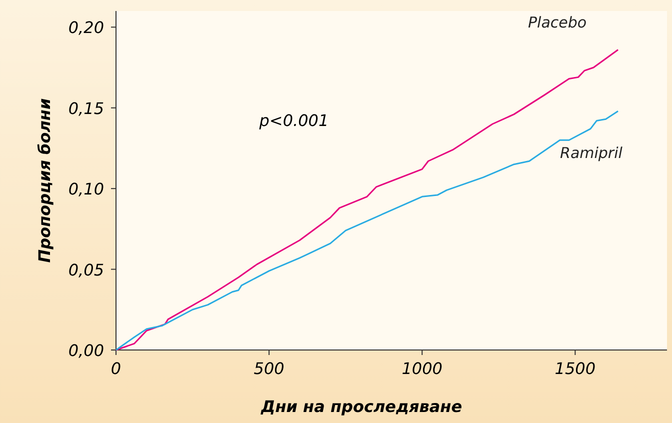 Image resolution: width=672 pixels, height=423 pixels. Describe the element at coordinates (422, 368) in the screenshot. I see `x-tick-label: 1000` at that location.